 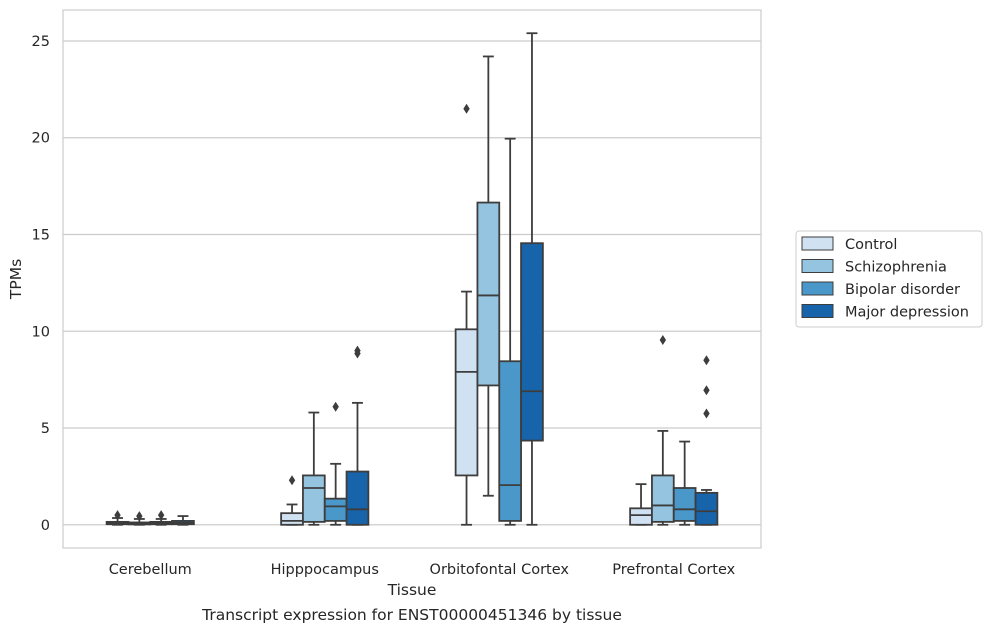 I want to click on x-tick-label: Prefrontal Cortex, so click(x=673, y=570).